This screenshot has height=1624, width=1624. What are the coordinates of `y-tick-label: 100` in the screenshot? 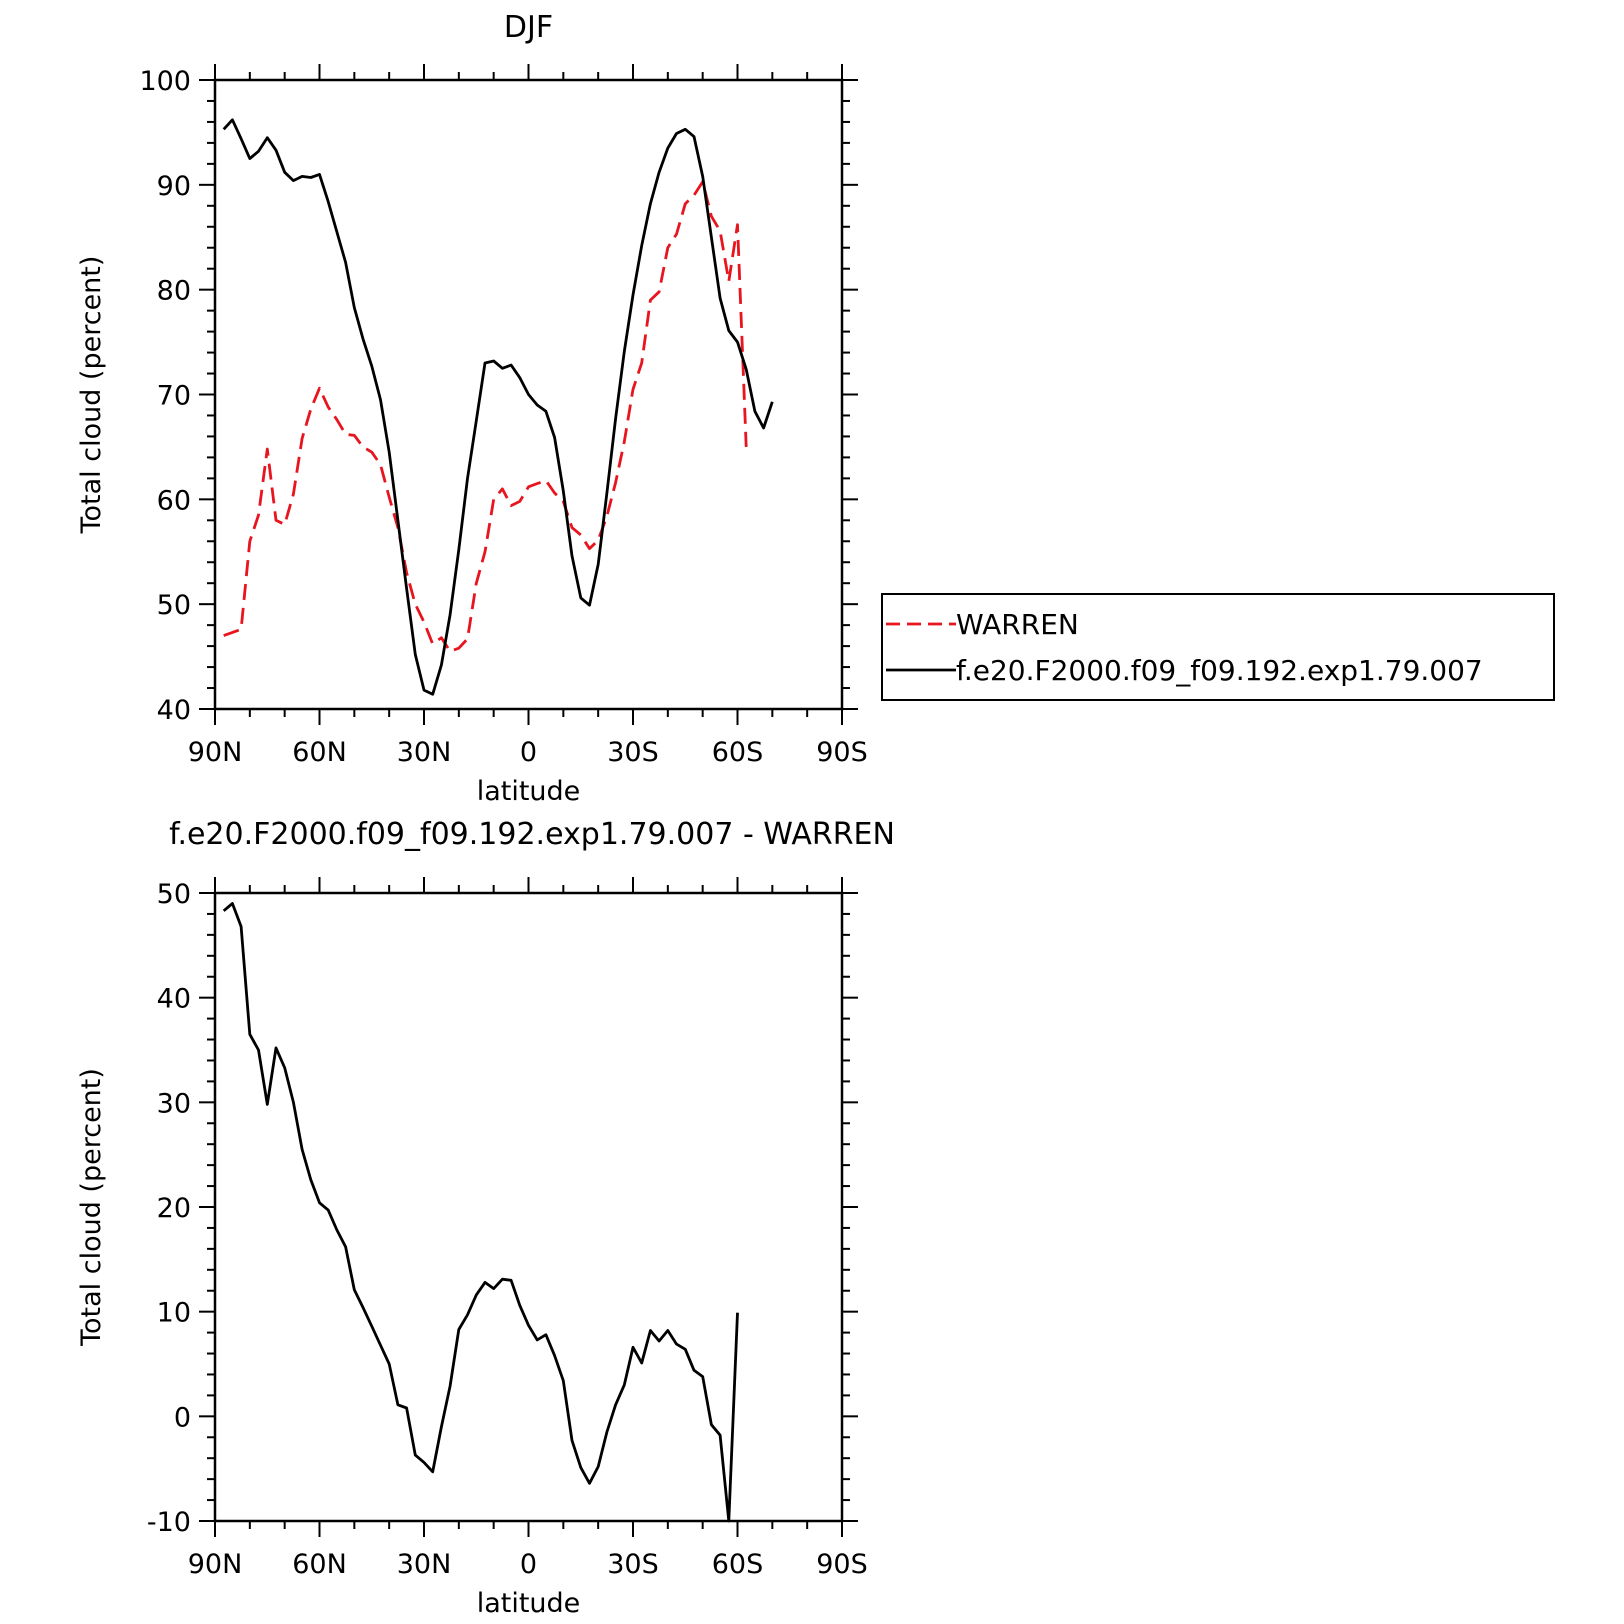 It's located at (165, 81).